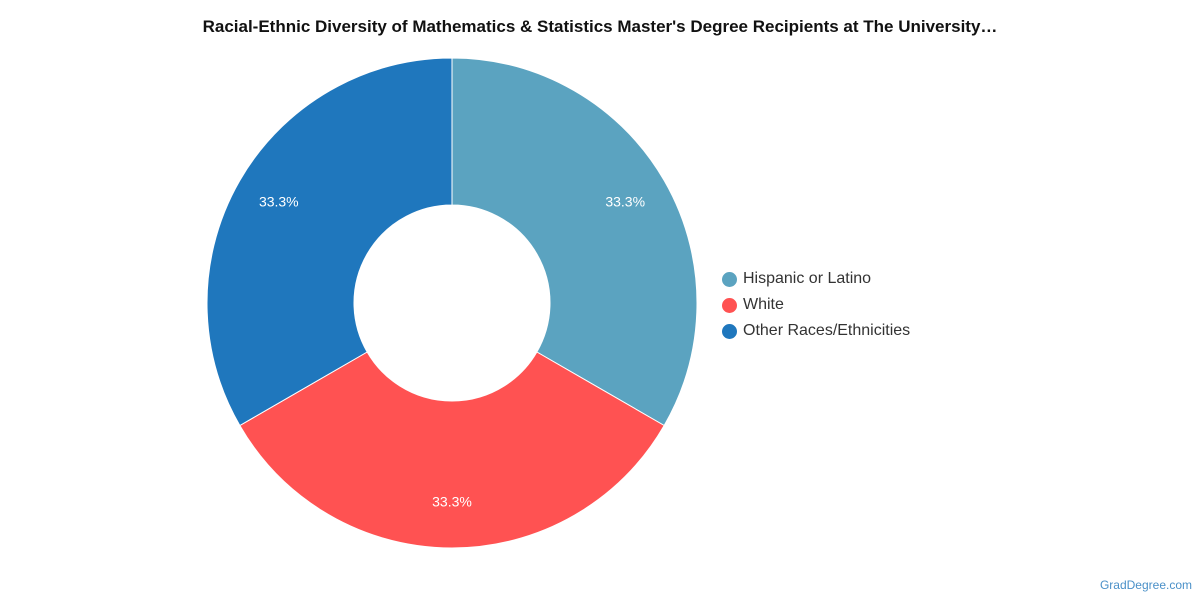  Describe the element at coordinates (807, 278) in the screenshot. I see `legend-label: Hispanic or Latino` at that location.